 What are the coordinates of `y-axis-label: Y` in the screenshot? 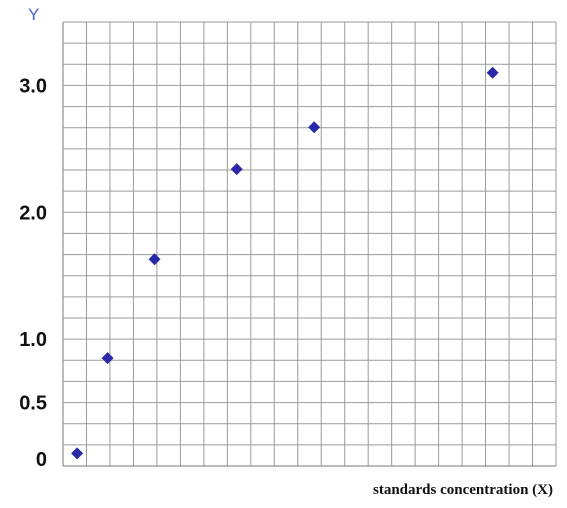 It's located at (33, 14).